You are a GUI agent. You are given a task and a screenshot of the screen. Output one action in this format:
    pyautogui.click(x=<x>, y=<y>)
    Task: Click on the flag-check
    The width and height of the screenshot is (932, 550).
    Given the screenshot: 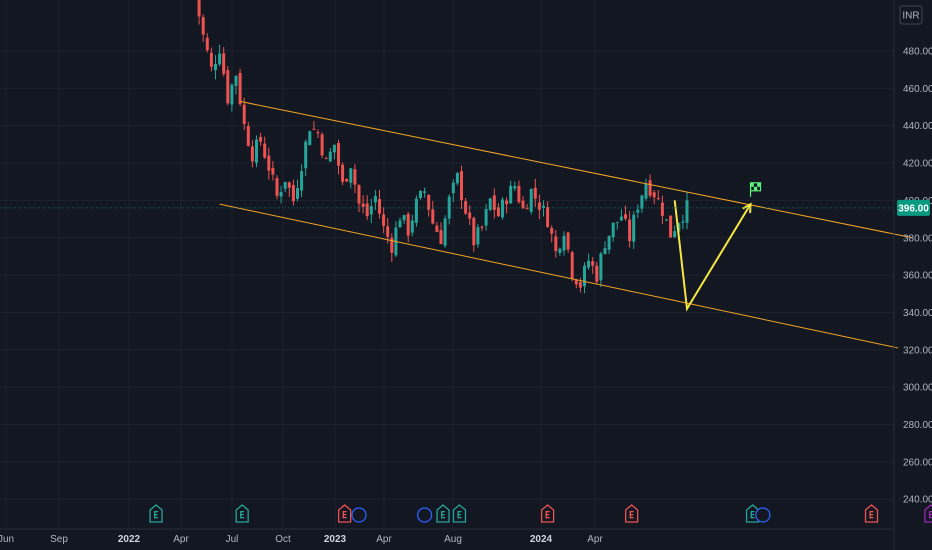 What is the action you would take?
    pyautogui.click(x=759, y=184)
    